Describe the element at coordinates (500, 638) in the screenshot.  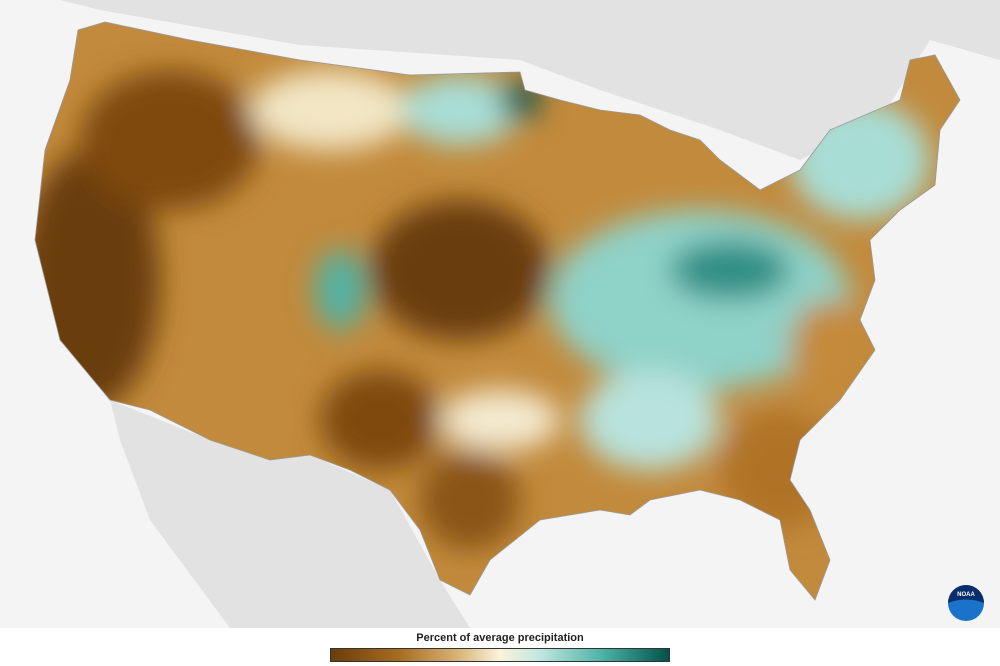
I see `legend-title: Percent of average precipitation` at that location.